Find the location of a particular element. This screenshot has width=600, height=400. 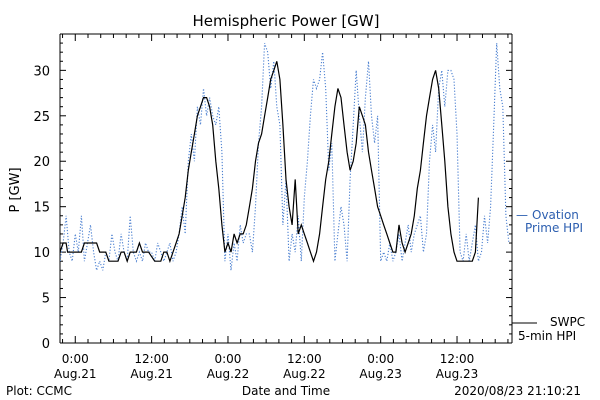

chart-title: Hemispheric Power [GW] is located at coordinates (286, 21).